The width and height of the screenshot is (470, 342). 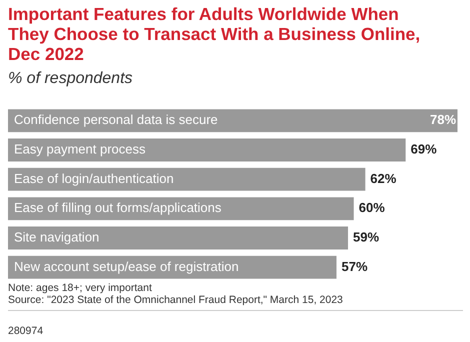 What do you see at coordinates (57, 237) in the screenshot?
I see `y-tick-label: Site navigation` at bounding box center [57, 237].